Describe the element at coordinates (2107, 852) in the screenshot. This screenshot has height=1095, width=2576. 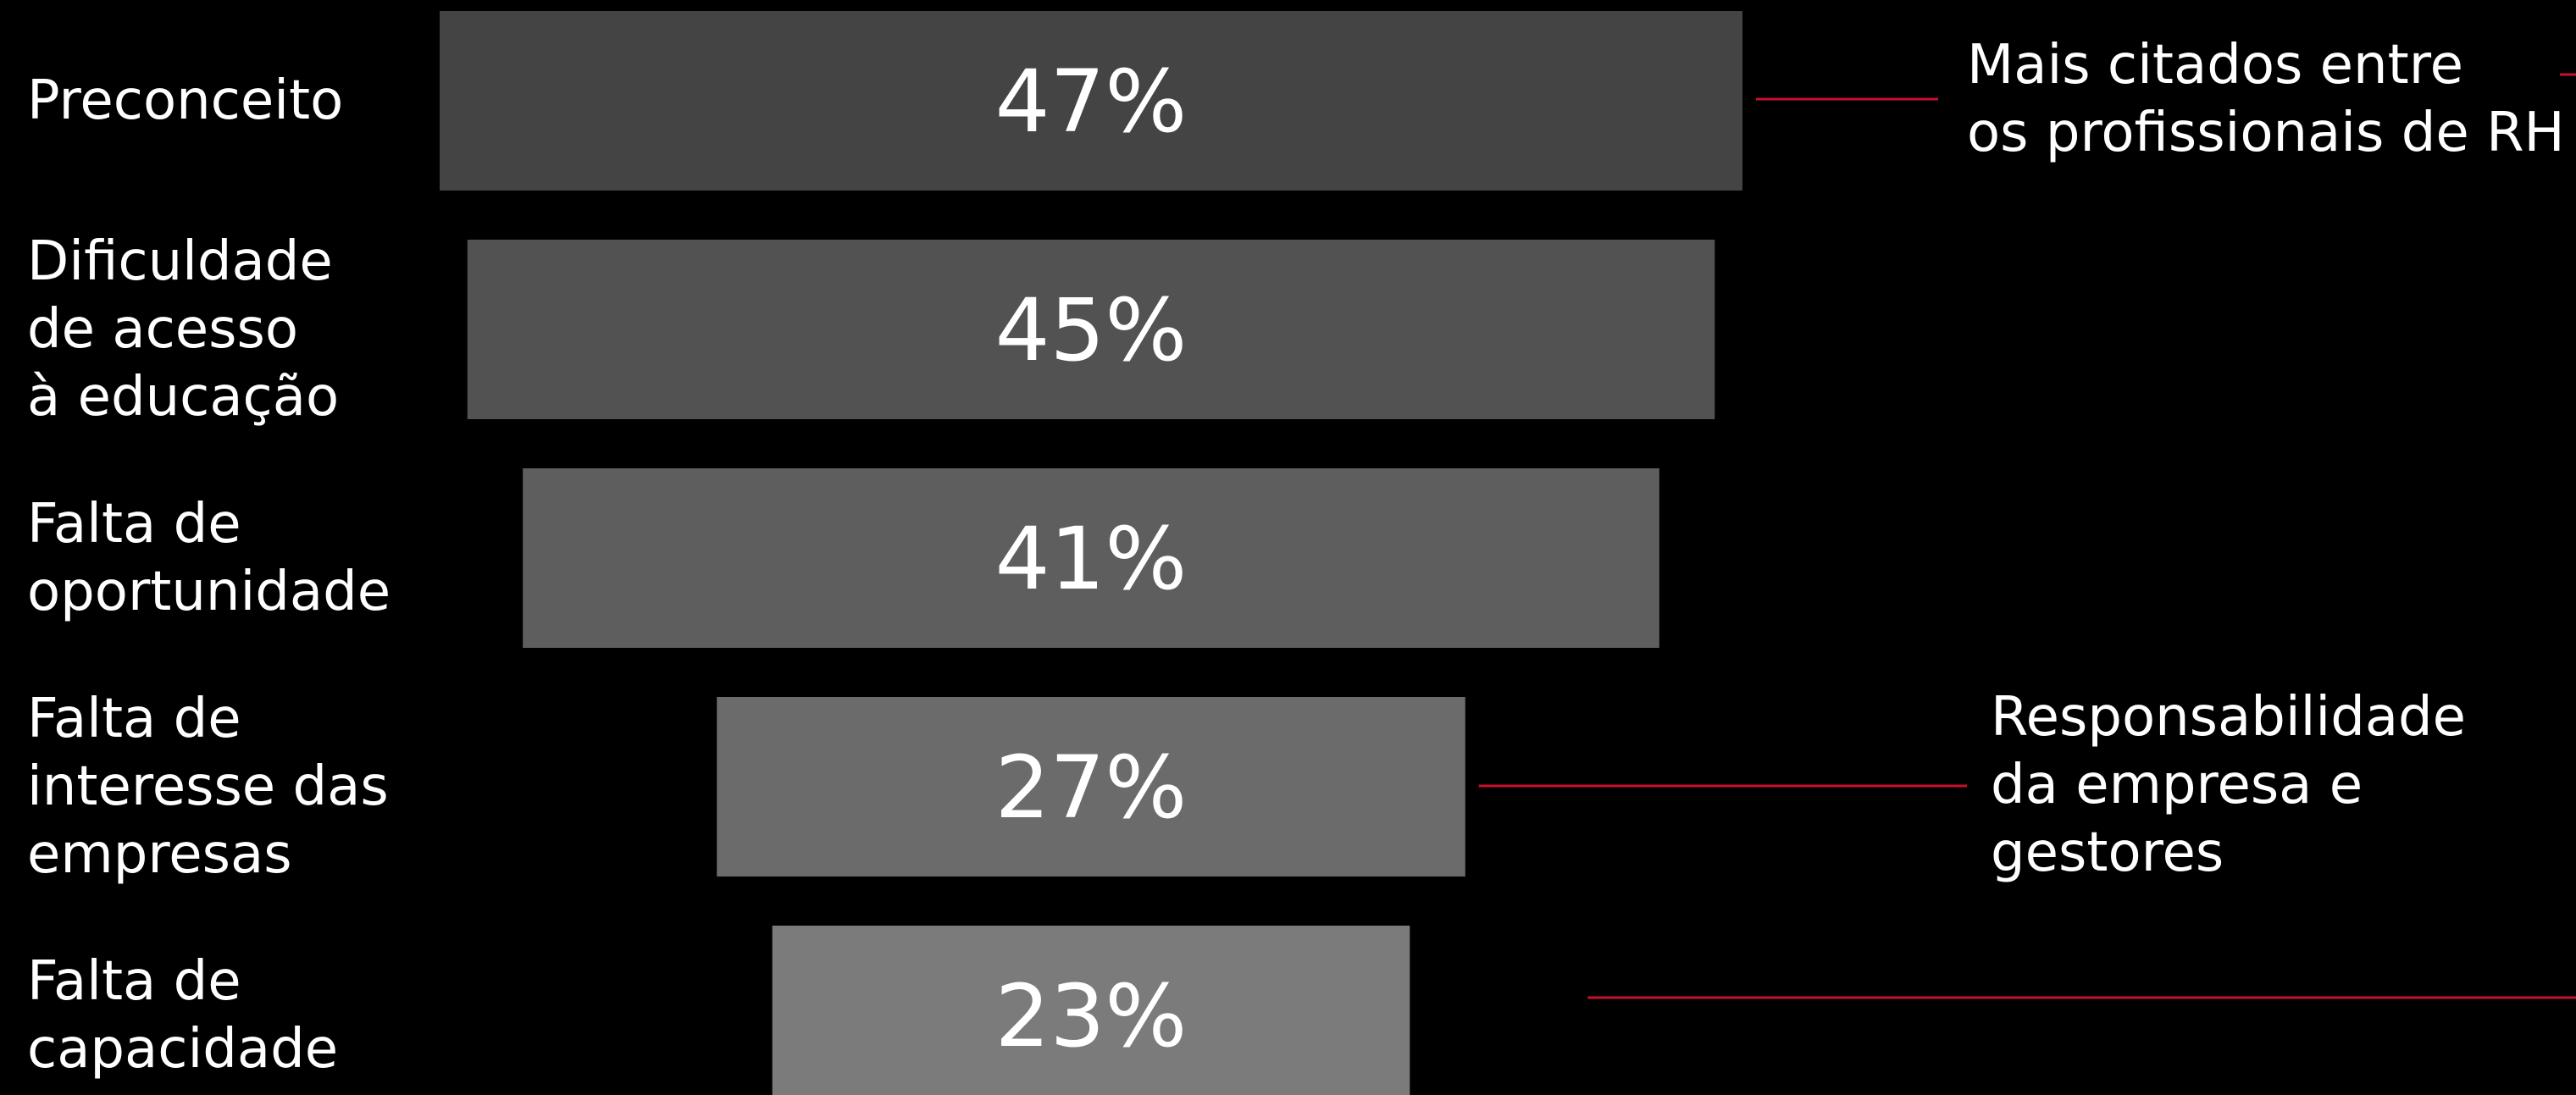
I see `annotation-line: gestores` at that location.